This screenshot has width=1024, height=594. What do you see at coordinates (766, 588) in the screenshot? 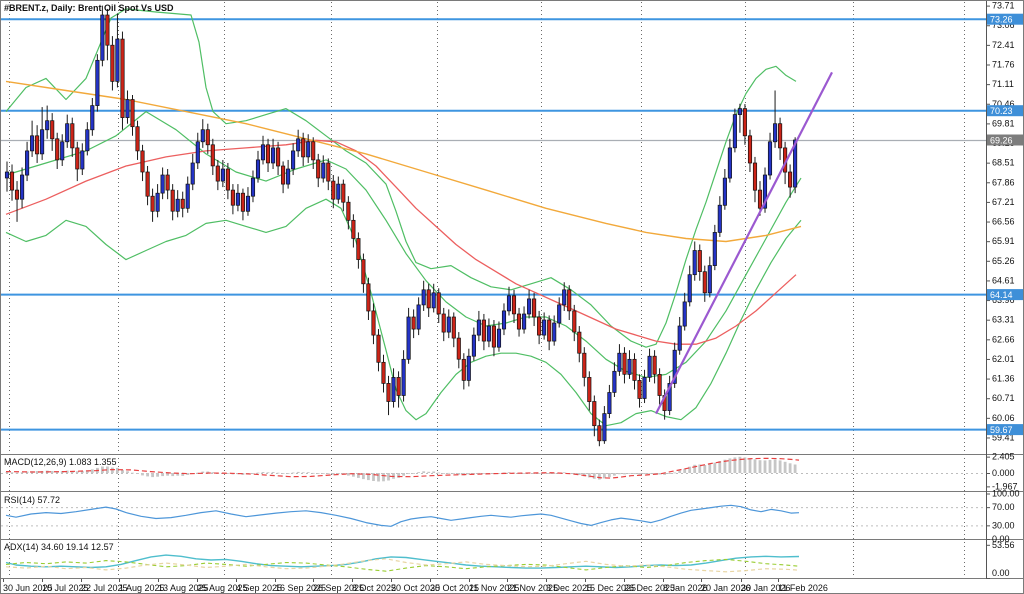
I see `svg-text: 30 Jan 2026` at bounding box center [766, 588].